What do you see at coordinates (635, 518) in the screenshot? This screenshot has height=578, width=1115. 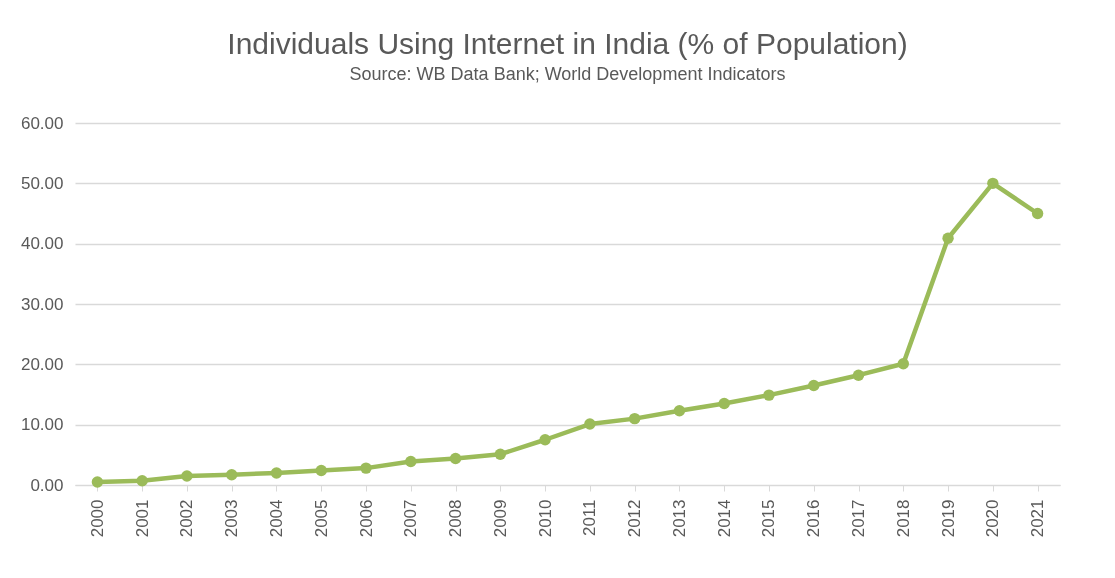 I see `x-tick-label: 2012` at bounding box center [635, 518].